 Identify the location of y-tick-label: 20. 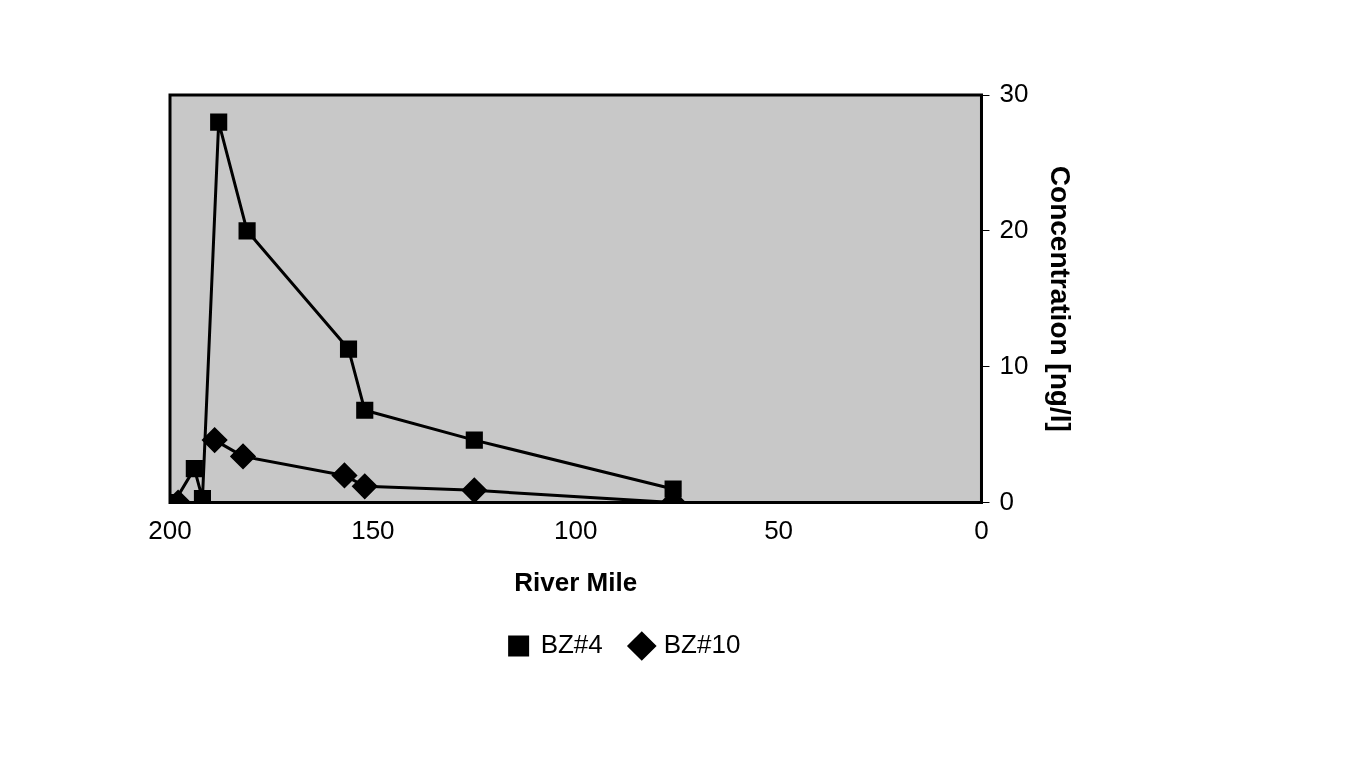
(1014, 229).